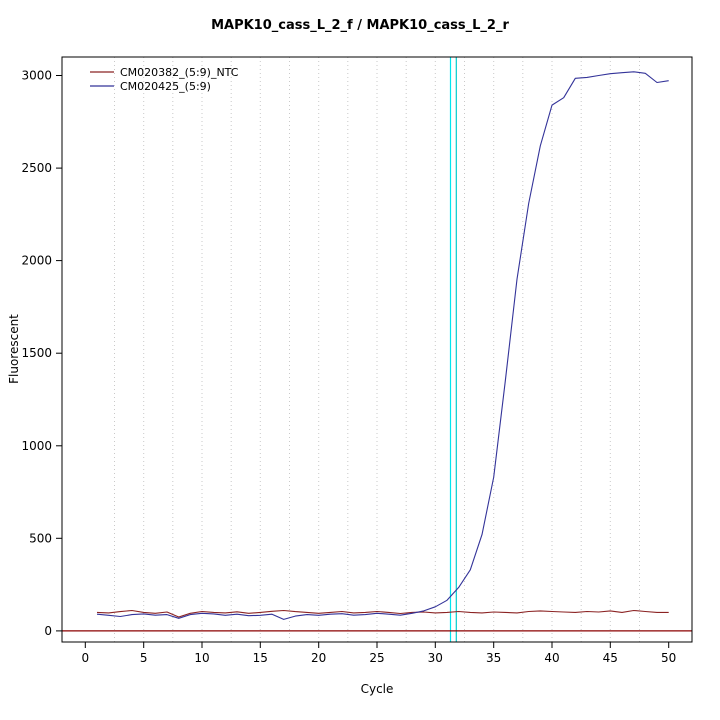 Image resolution: width=720 pixels, height=720 pixels. I want to click on x-tick-label: 20, so click(318, 658).